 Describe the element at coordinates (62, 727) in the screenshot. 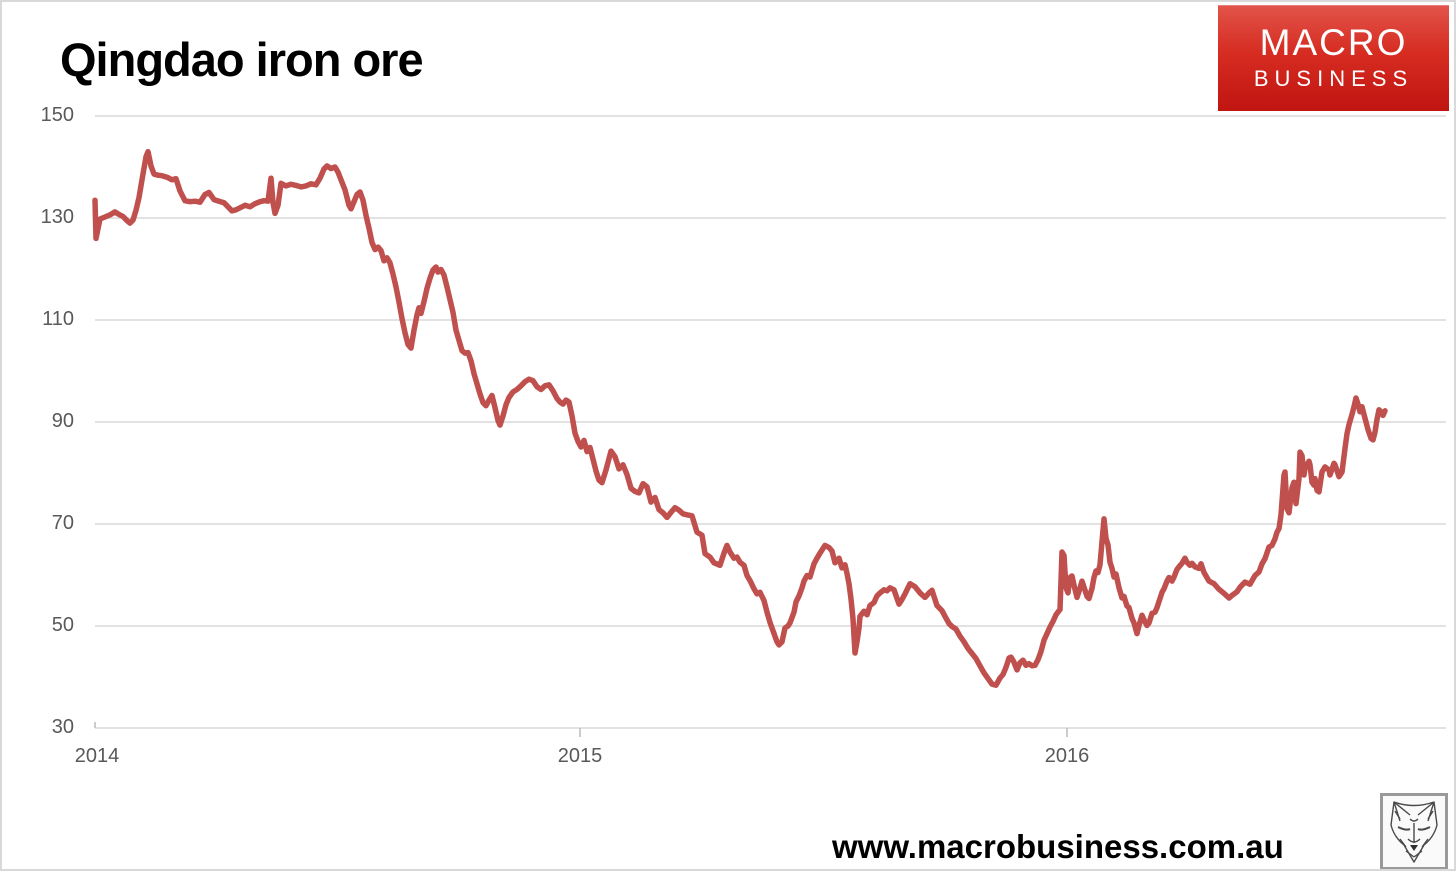

I see `y-axis-label: 30` at that location.